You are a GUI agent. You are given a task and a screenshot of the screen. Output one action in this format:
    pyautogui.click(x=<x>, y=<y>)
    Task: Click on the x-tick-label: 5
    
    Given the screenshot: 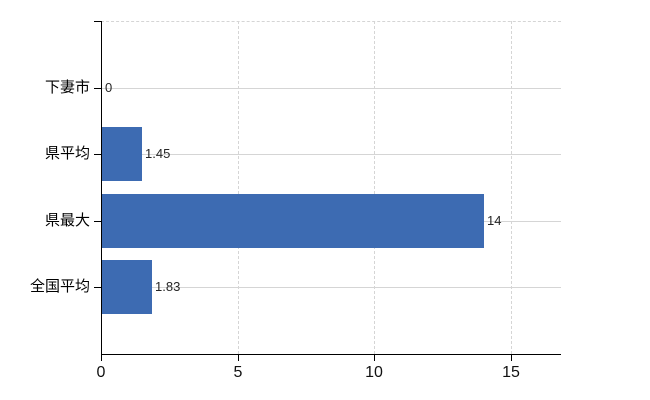 What is the action you would take?
    pyautogui.click(x=238, y=372)
    